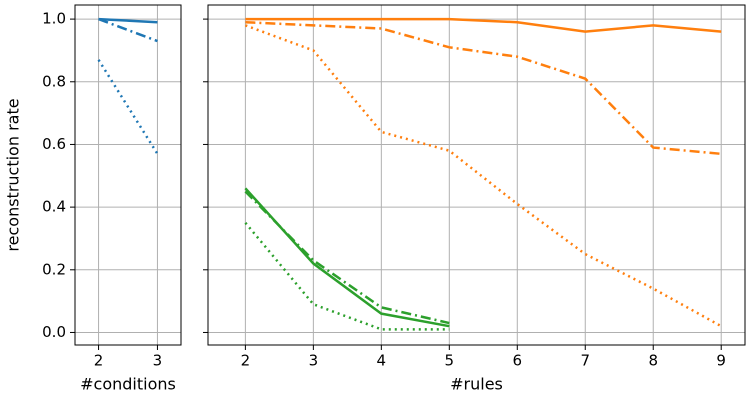 The height and width of the screenshot is (413, 747). What do you see at coordinates (13, 174) in the screenshot?
I see `y-axis-label: reconstruction rate` at bounding box center [13, 174].